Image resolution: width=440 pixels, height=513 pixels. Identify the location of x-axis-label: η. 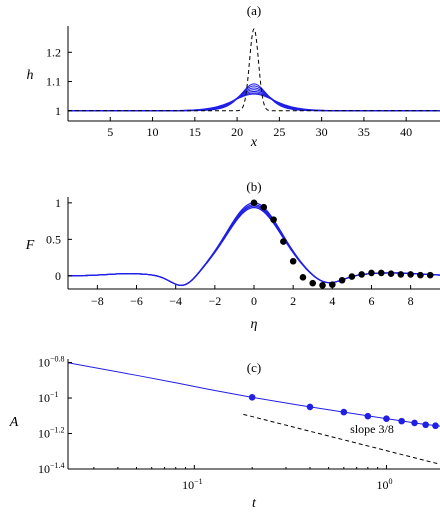
(254, 324).